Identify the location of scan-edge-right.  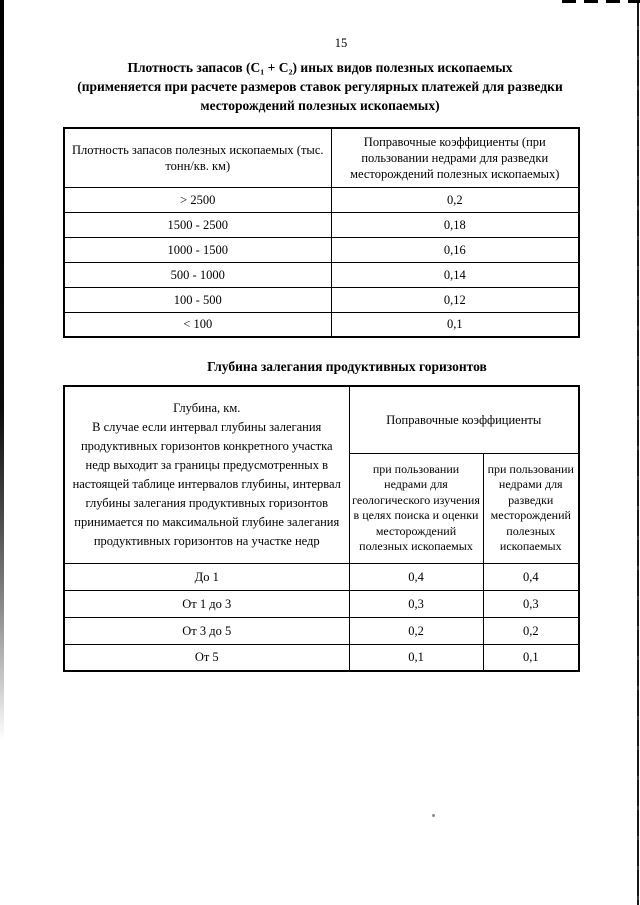
(638, 452).